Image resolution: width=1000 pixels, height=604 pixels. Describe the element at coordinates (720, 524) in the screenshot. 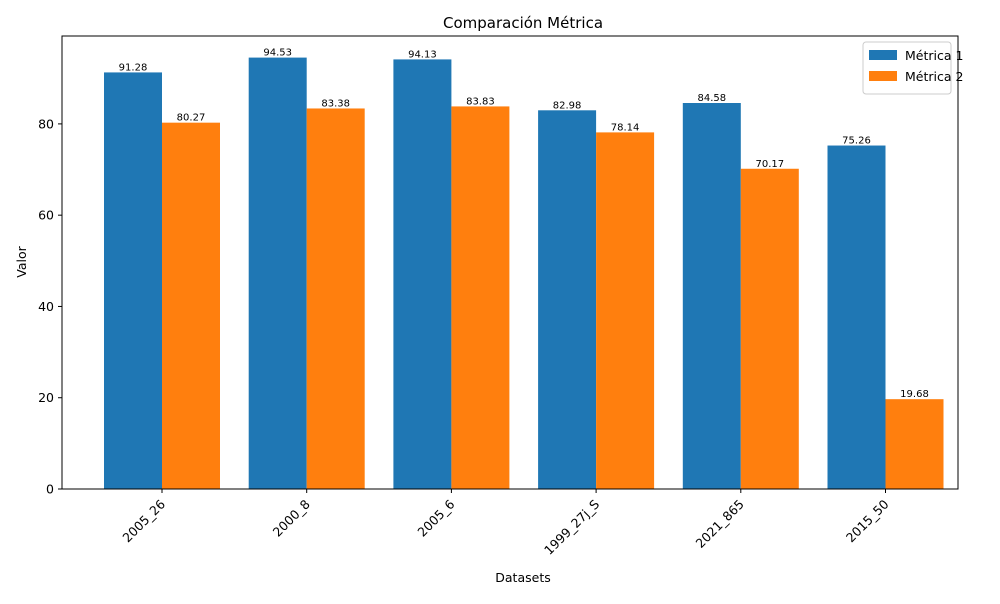

I see `x-tick-label: 2021_865` at that location.